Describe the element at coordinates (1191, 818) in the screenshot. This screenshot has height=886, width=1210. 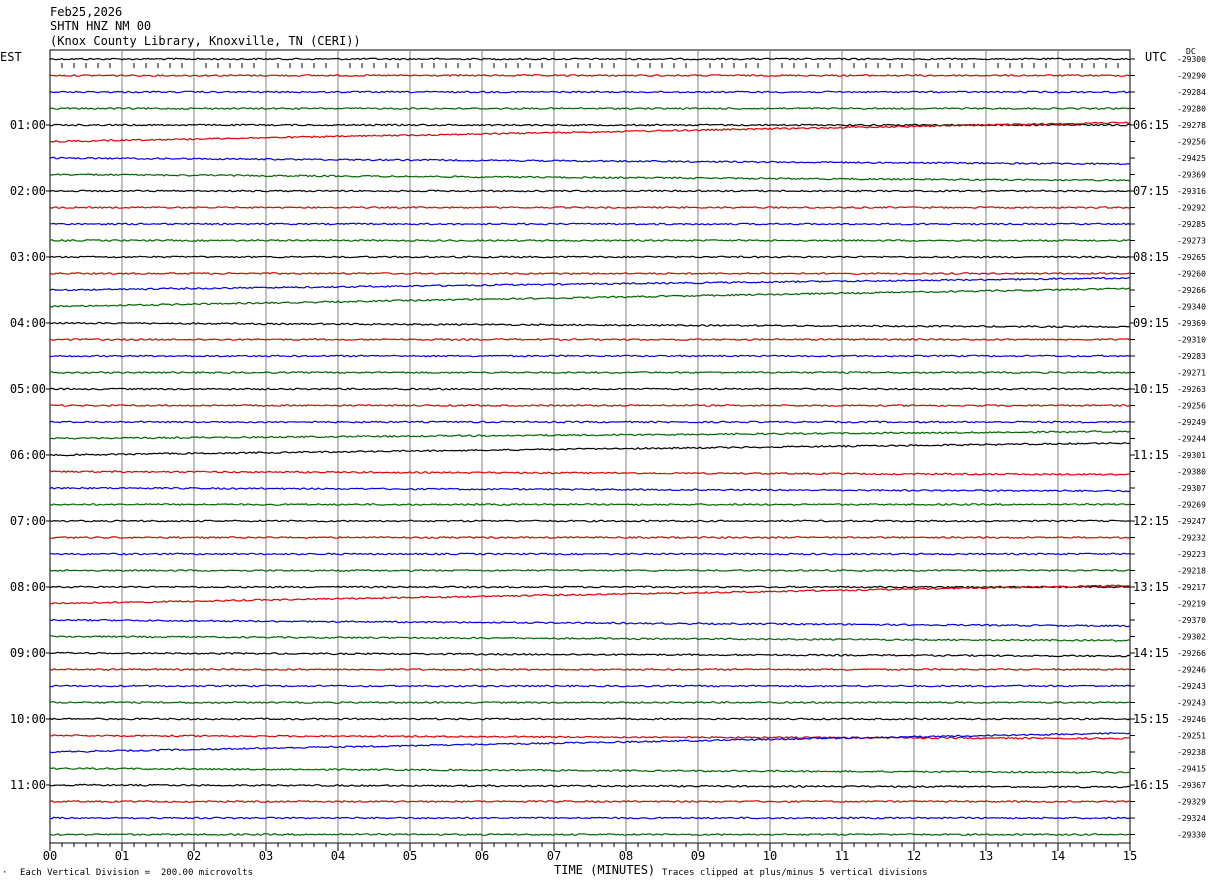
I see `dc-offset-label: -29324` at that location.